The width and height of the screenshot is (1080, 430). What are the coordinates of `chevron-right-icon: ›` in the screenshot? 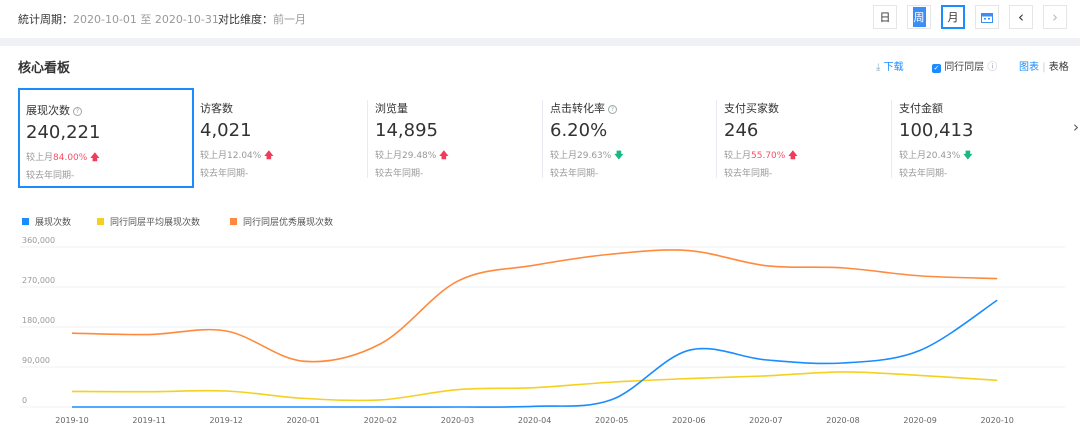 It's located at (1055, 17).